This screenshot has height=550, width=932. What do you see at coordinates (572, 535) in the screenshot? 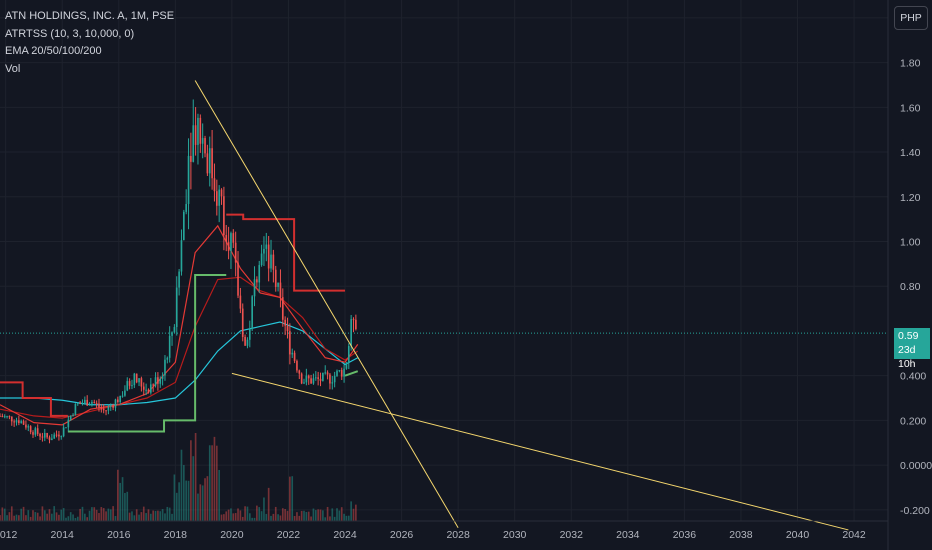
I see `x-tick-label: 2032` at bounding box center [572, 535].